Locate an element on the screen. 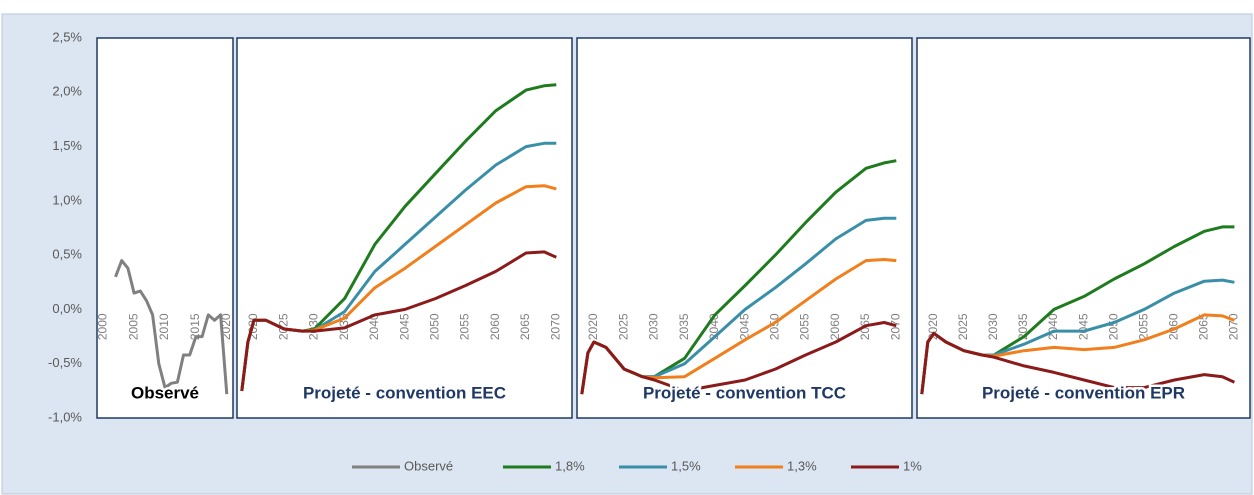 This screenshot has width=1254, height=495. legend-label: 1,3% is located at coordinates (802, 465).